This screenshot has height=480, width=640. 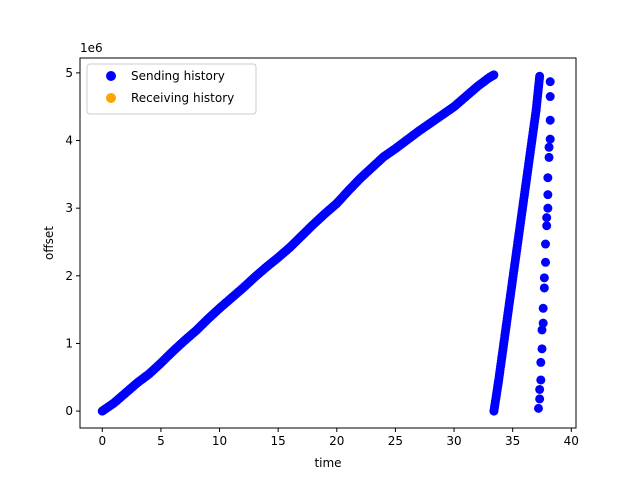 I want to click on x-tick-label: 0, so click(x=102, y=441).